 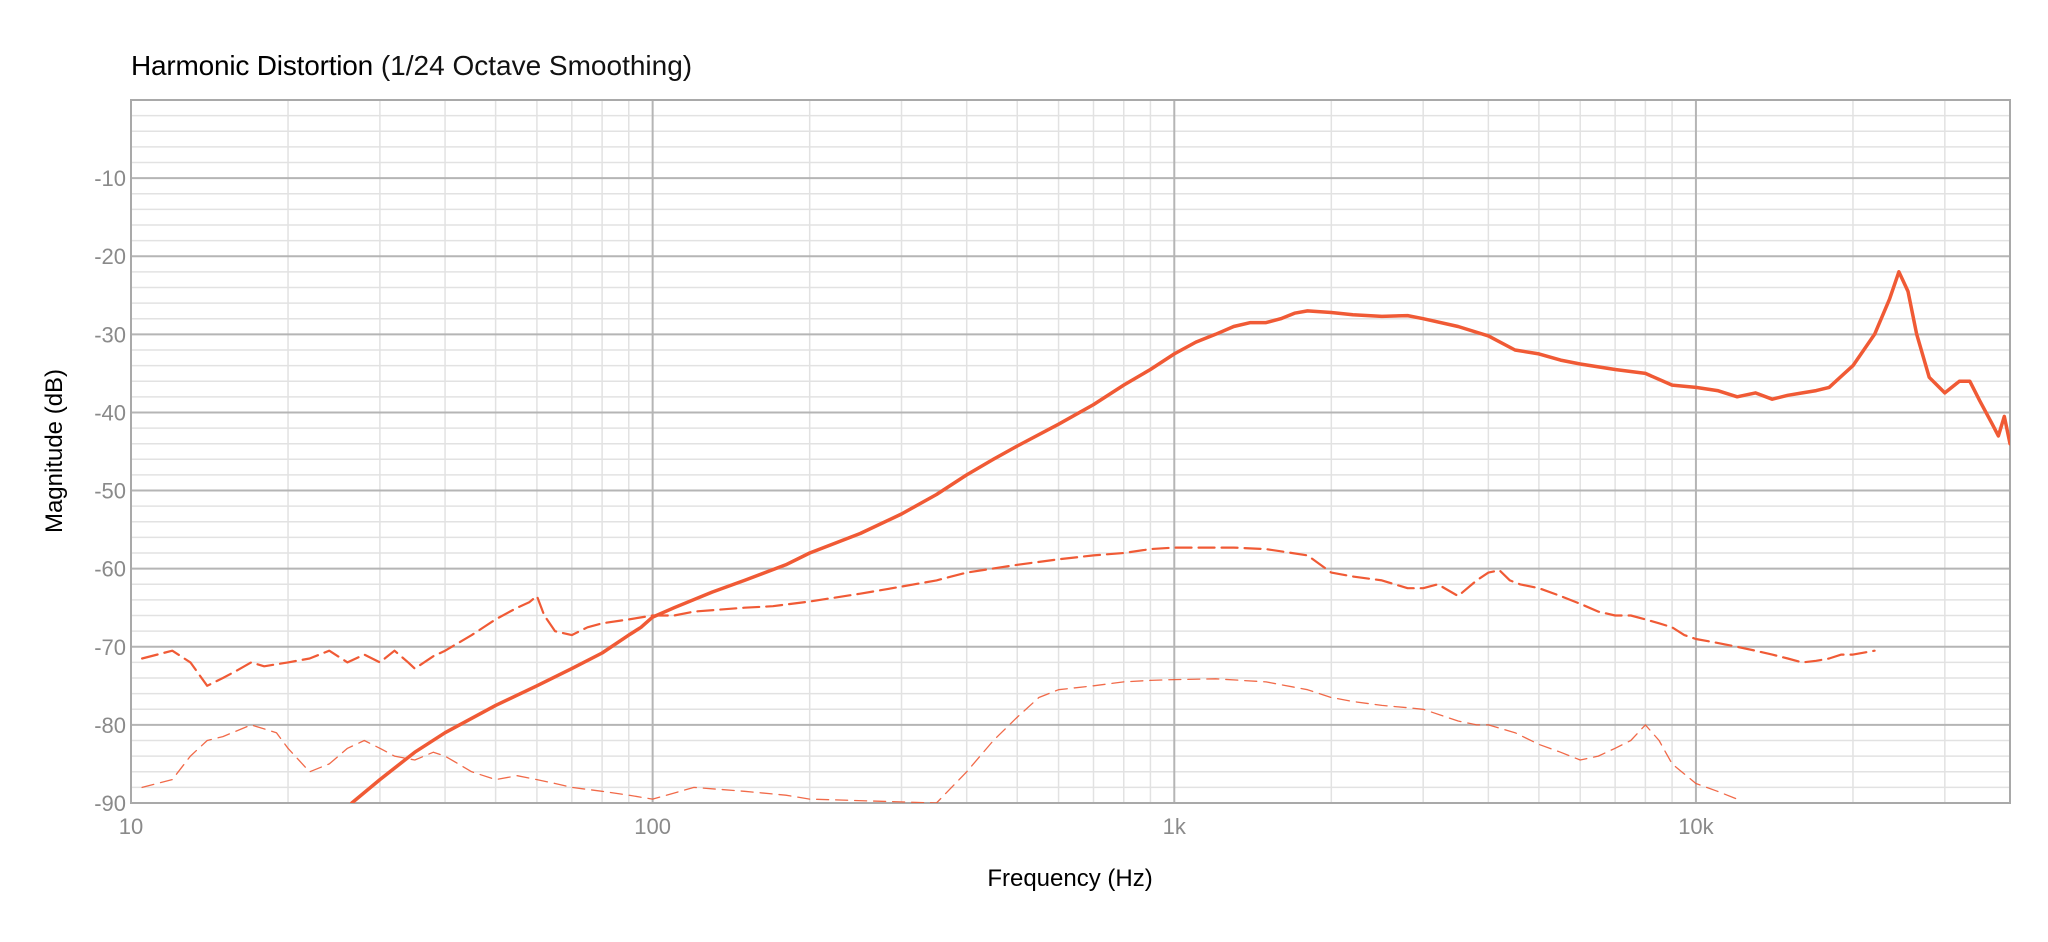 What do you see at coordinates (110, 412) in the screenshot?
I see `y-tick-label: -40` at bounding box center [110, 412].